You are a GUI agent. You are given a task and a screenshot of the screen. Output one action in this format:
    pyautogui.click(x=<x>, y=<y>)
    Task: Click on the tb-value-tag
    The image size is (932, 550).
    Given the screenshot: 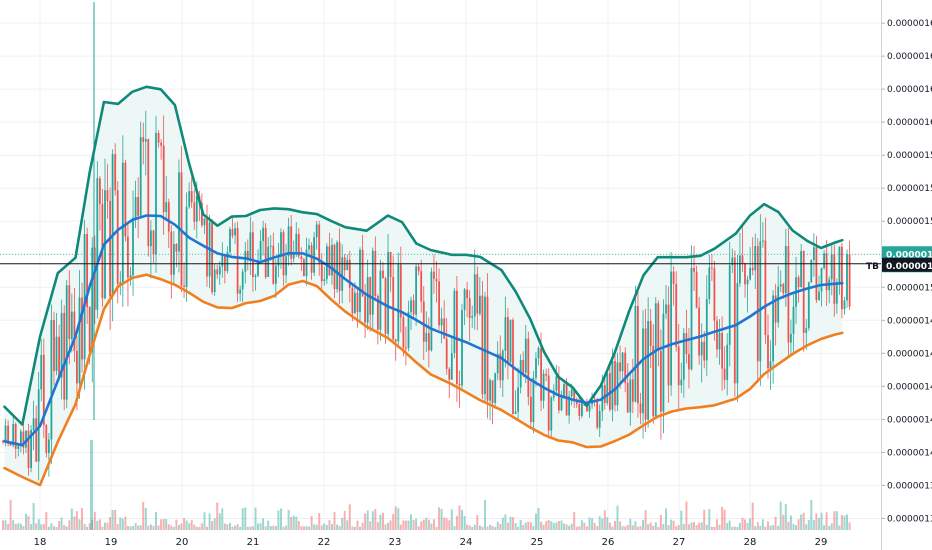 What is the action you would take?
    pyautogui.click(x=907, y=264)
    